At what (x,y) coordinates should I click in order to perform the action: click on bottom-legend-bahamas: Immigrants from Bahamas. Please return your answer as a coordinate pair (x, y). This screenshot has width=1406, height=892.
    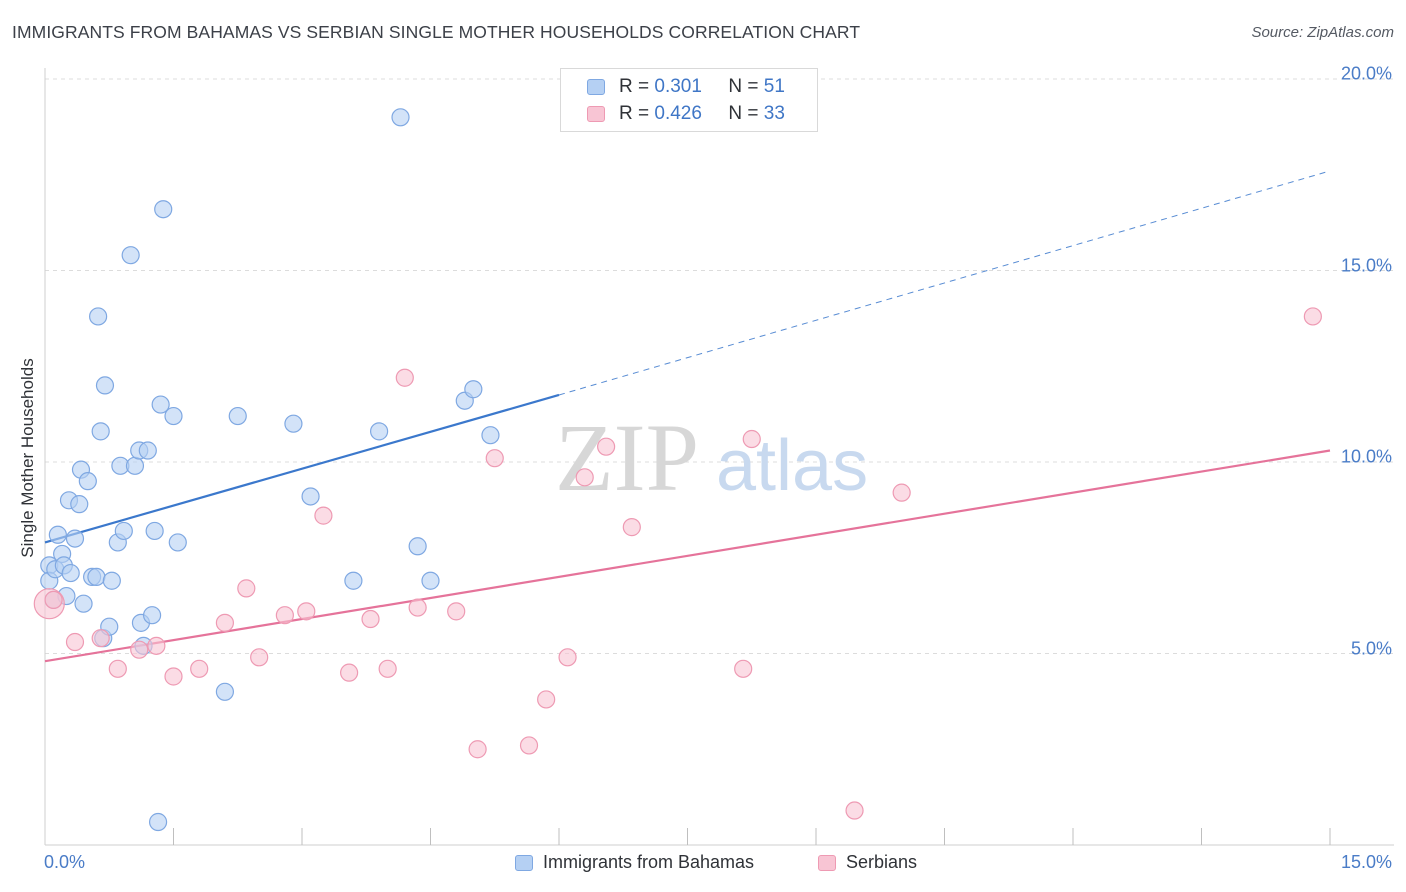
    Looking at the image, I should click on (634, 862).